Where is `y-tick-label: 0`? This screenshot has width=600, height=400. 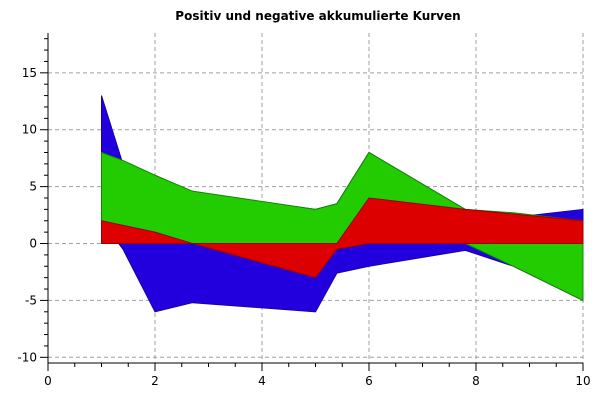 y-tick-label: 0 is located at coordinates (33, 244).